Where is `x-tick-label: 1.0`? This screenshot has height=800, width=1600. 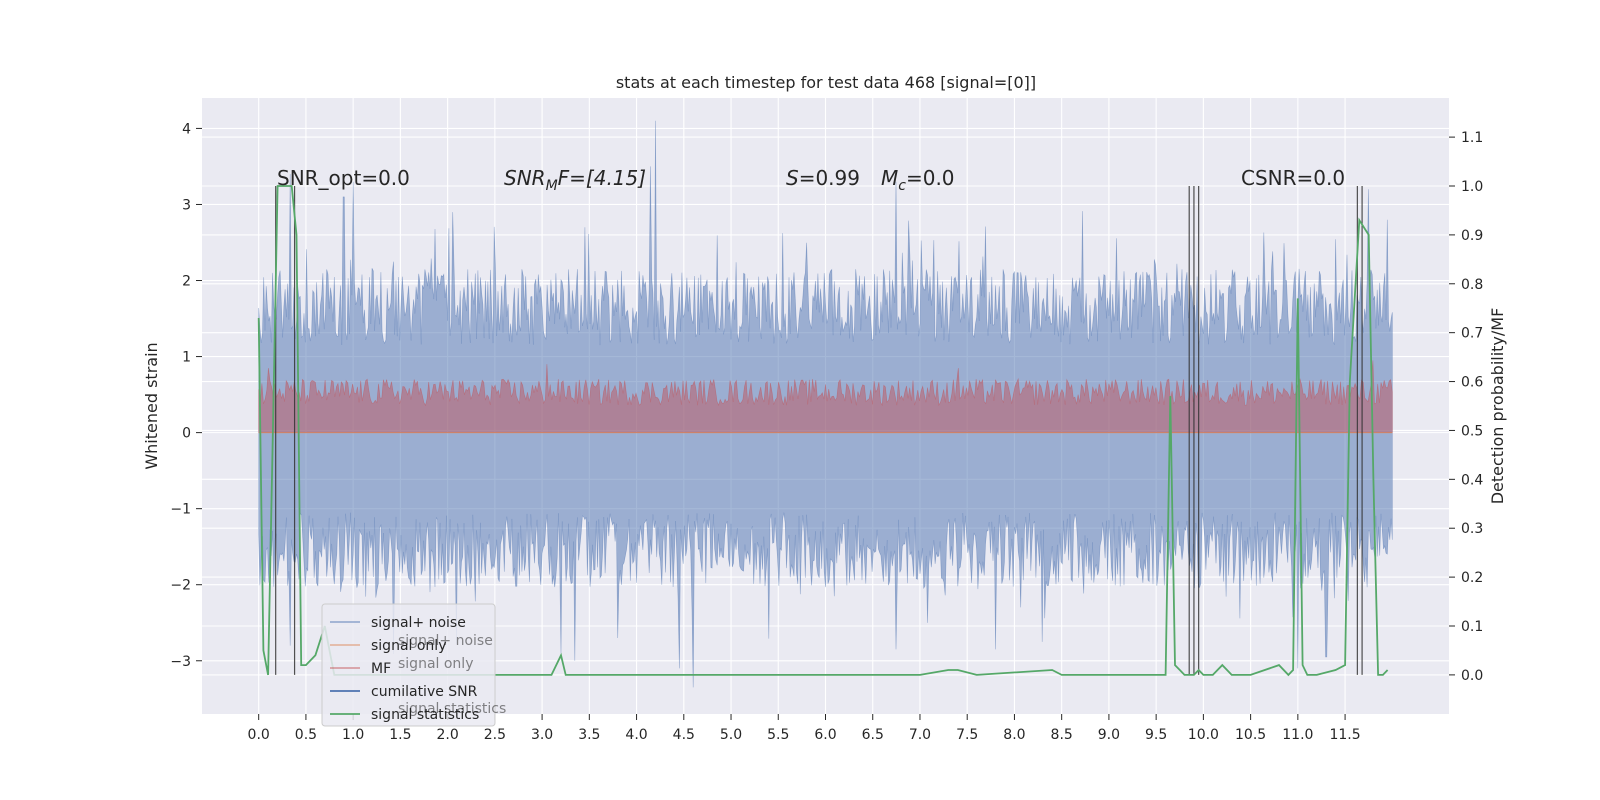
x-tick-label: 1.0 is located at coordinates (353, 735).